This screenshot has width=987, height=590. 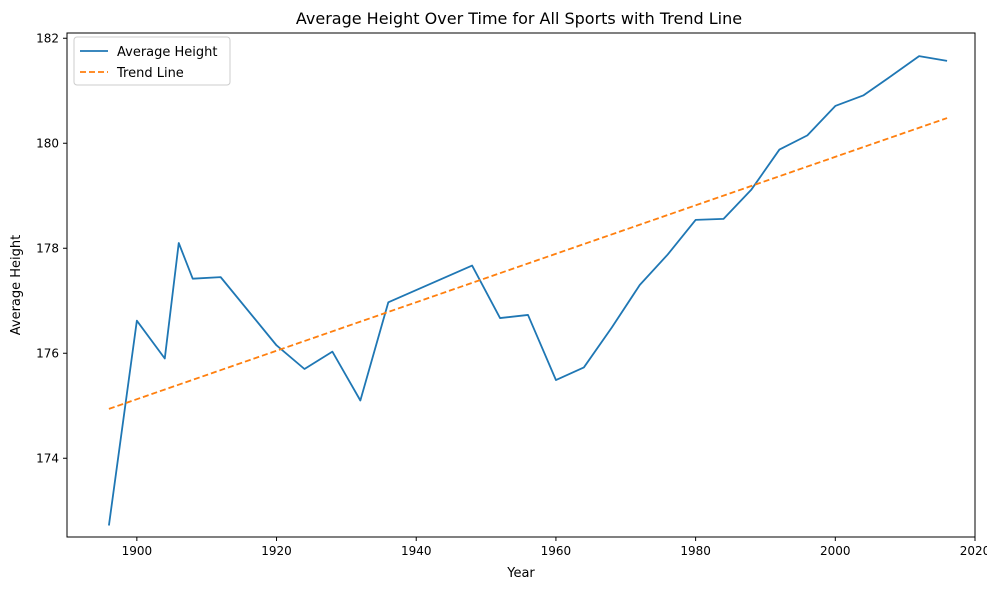 What do you see at coordinates (973, 551) in the screenshot?
I see `x-tick-label: 2020` at bounding box center [973, 551].